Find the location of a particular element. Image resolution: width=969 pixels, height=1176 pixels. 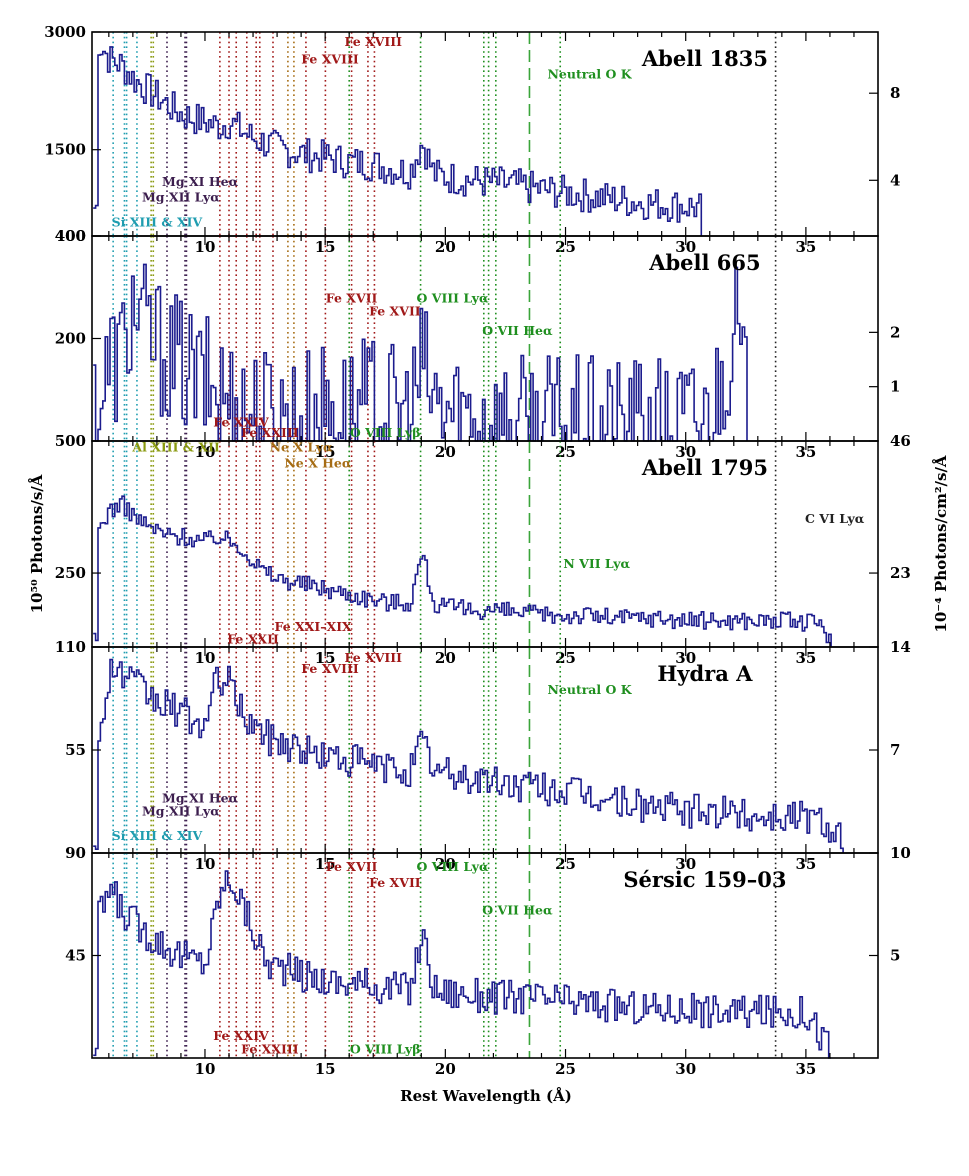

line-annotation: Ne X Heα is located at coordinates (318, 462).